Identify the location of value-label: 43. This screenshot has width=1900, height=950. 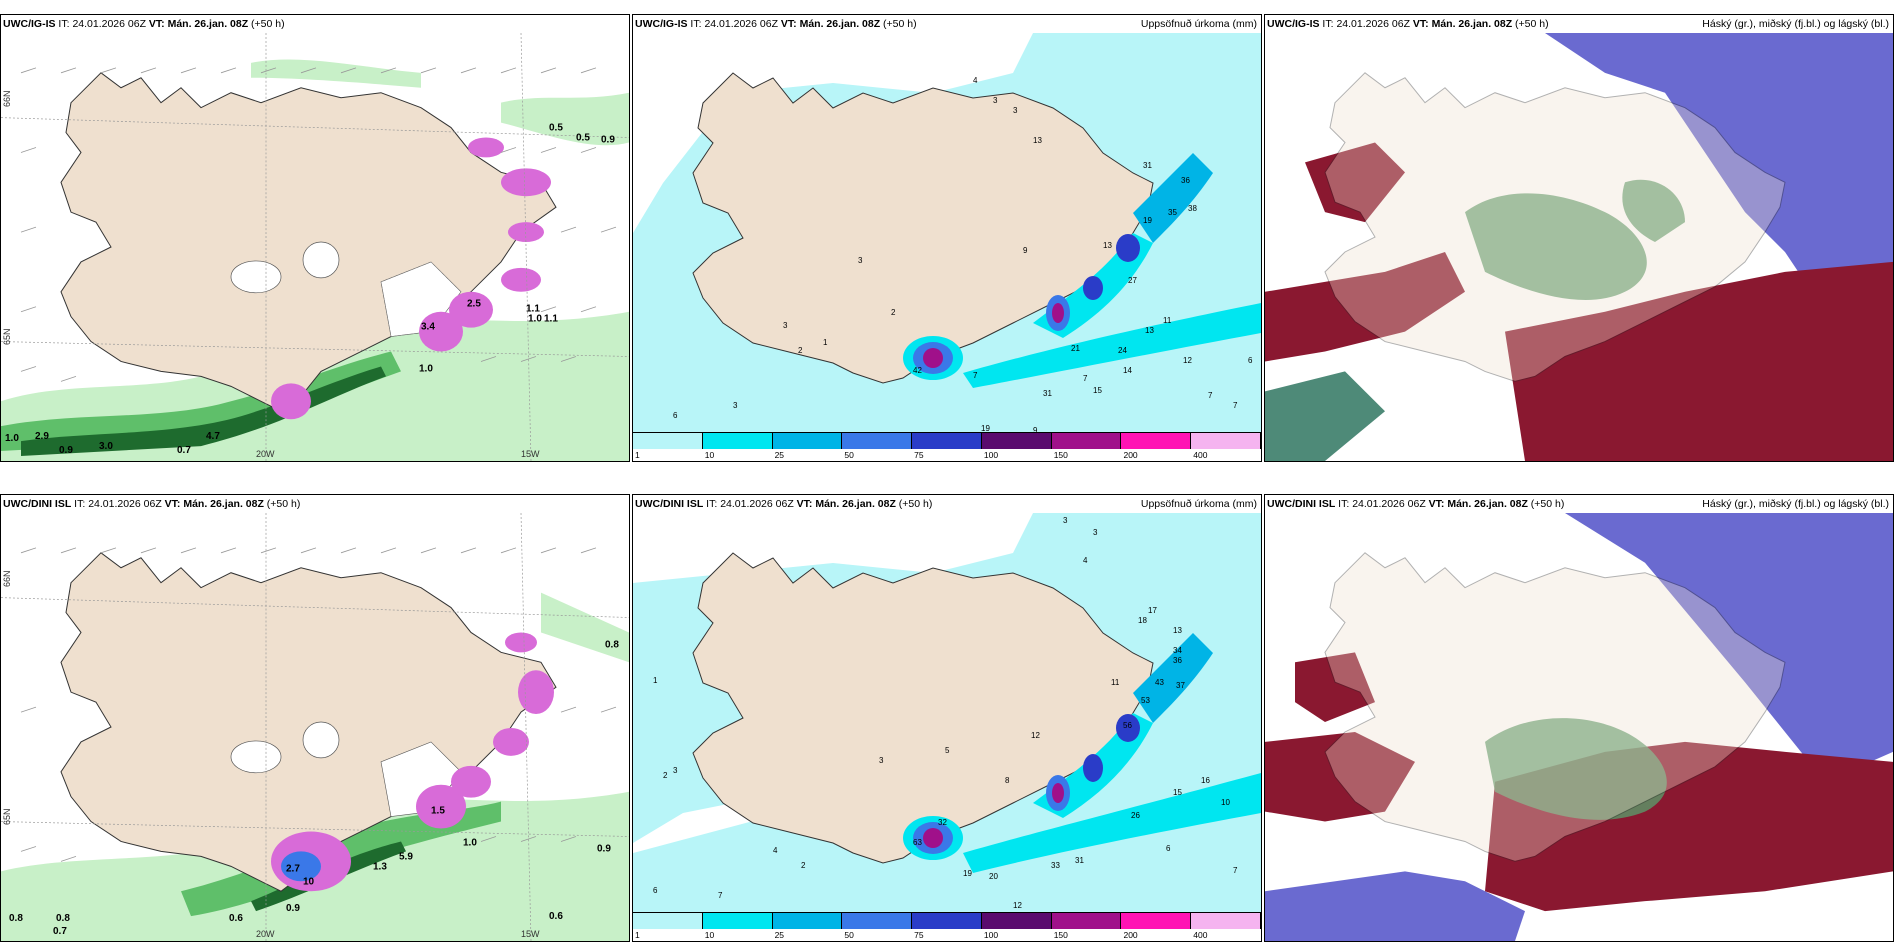
(1159, 682).